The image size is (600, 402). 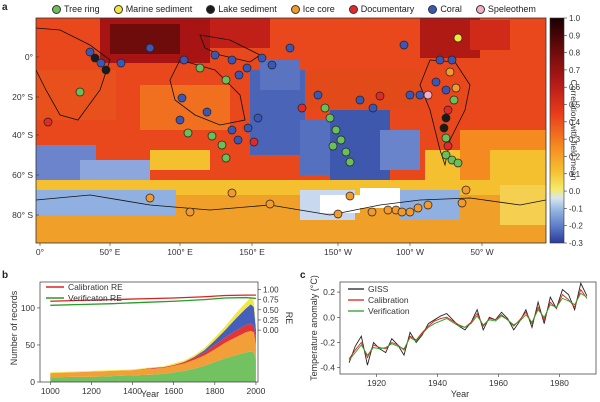 What do you see at coordinates (498, 383) in the screenshot?
I see `x-tick-label: 1960` at bounding box center [498, 383].